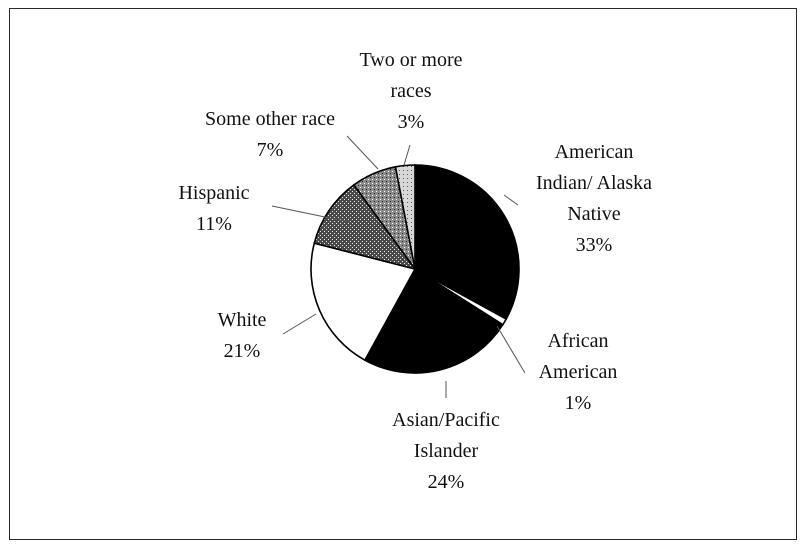 The image size is (809, 547). Describe the element at coordinates (270, 134) in the screenshot. I see `slice-label: Some other race 7%` at that location.